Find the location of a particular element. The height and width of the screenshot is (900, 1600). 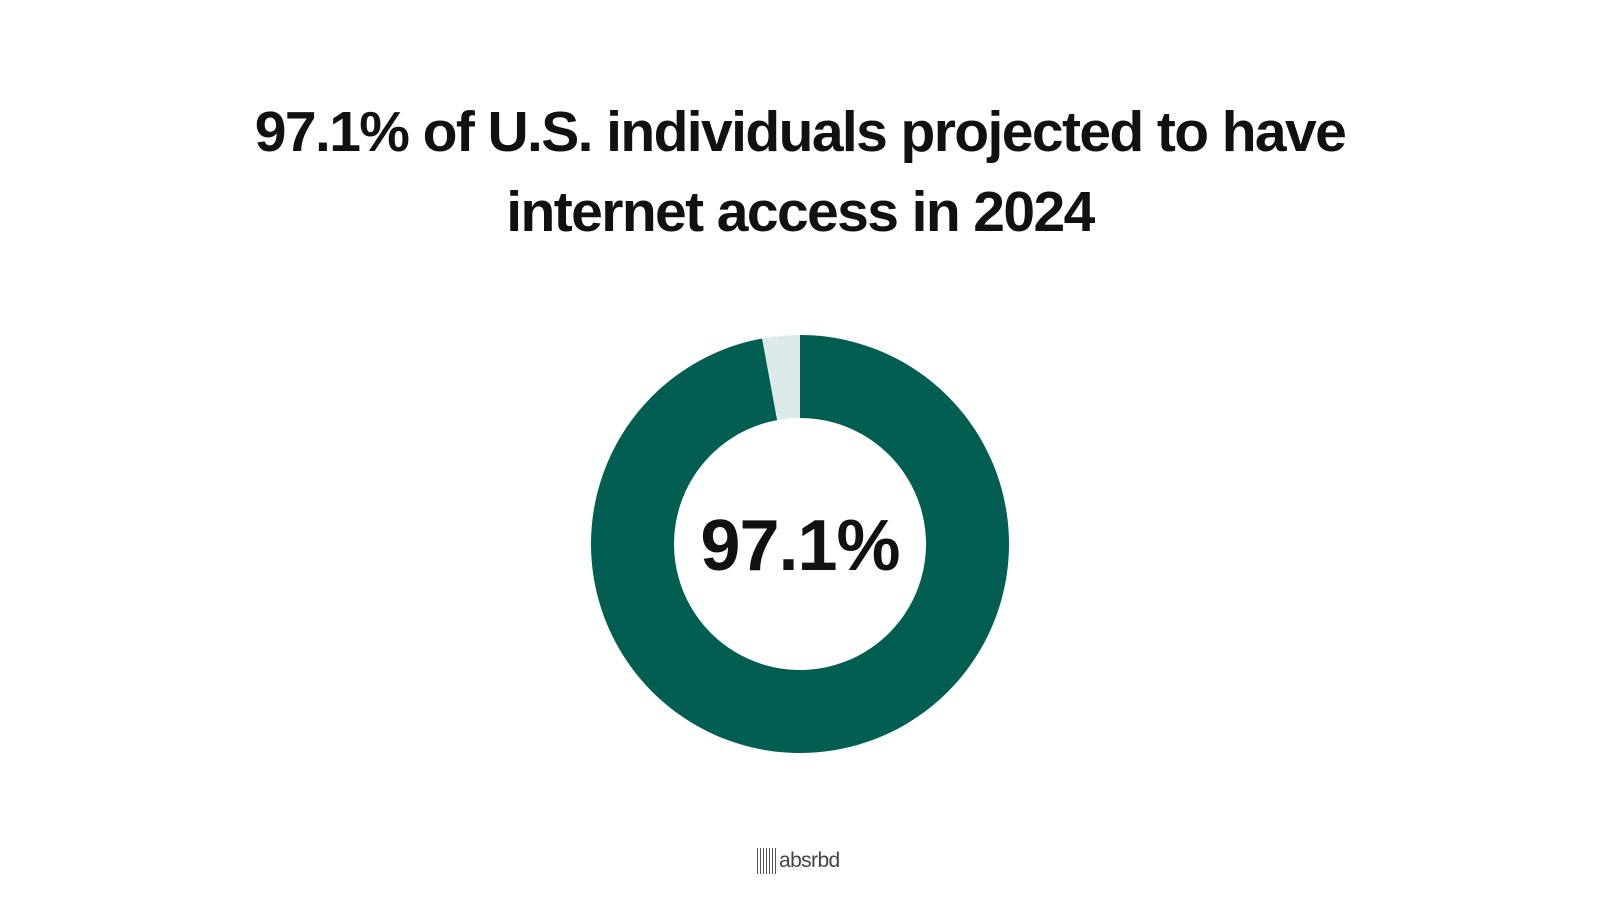

donut-center-label: 97.1% is located at coordinates (799, 546).